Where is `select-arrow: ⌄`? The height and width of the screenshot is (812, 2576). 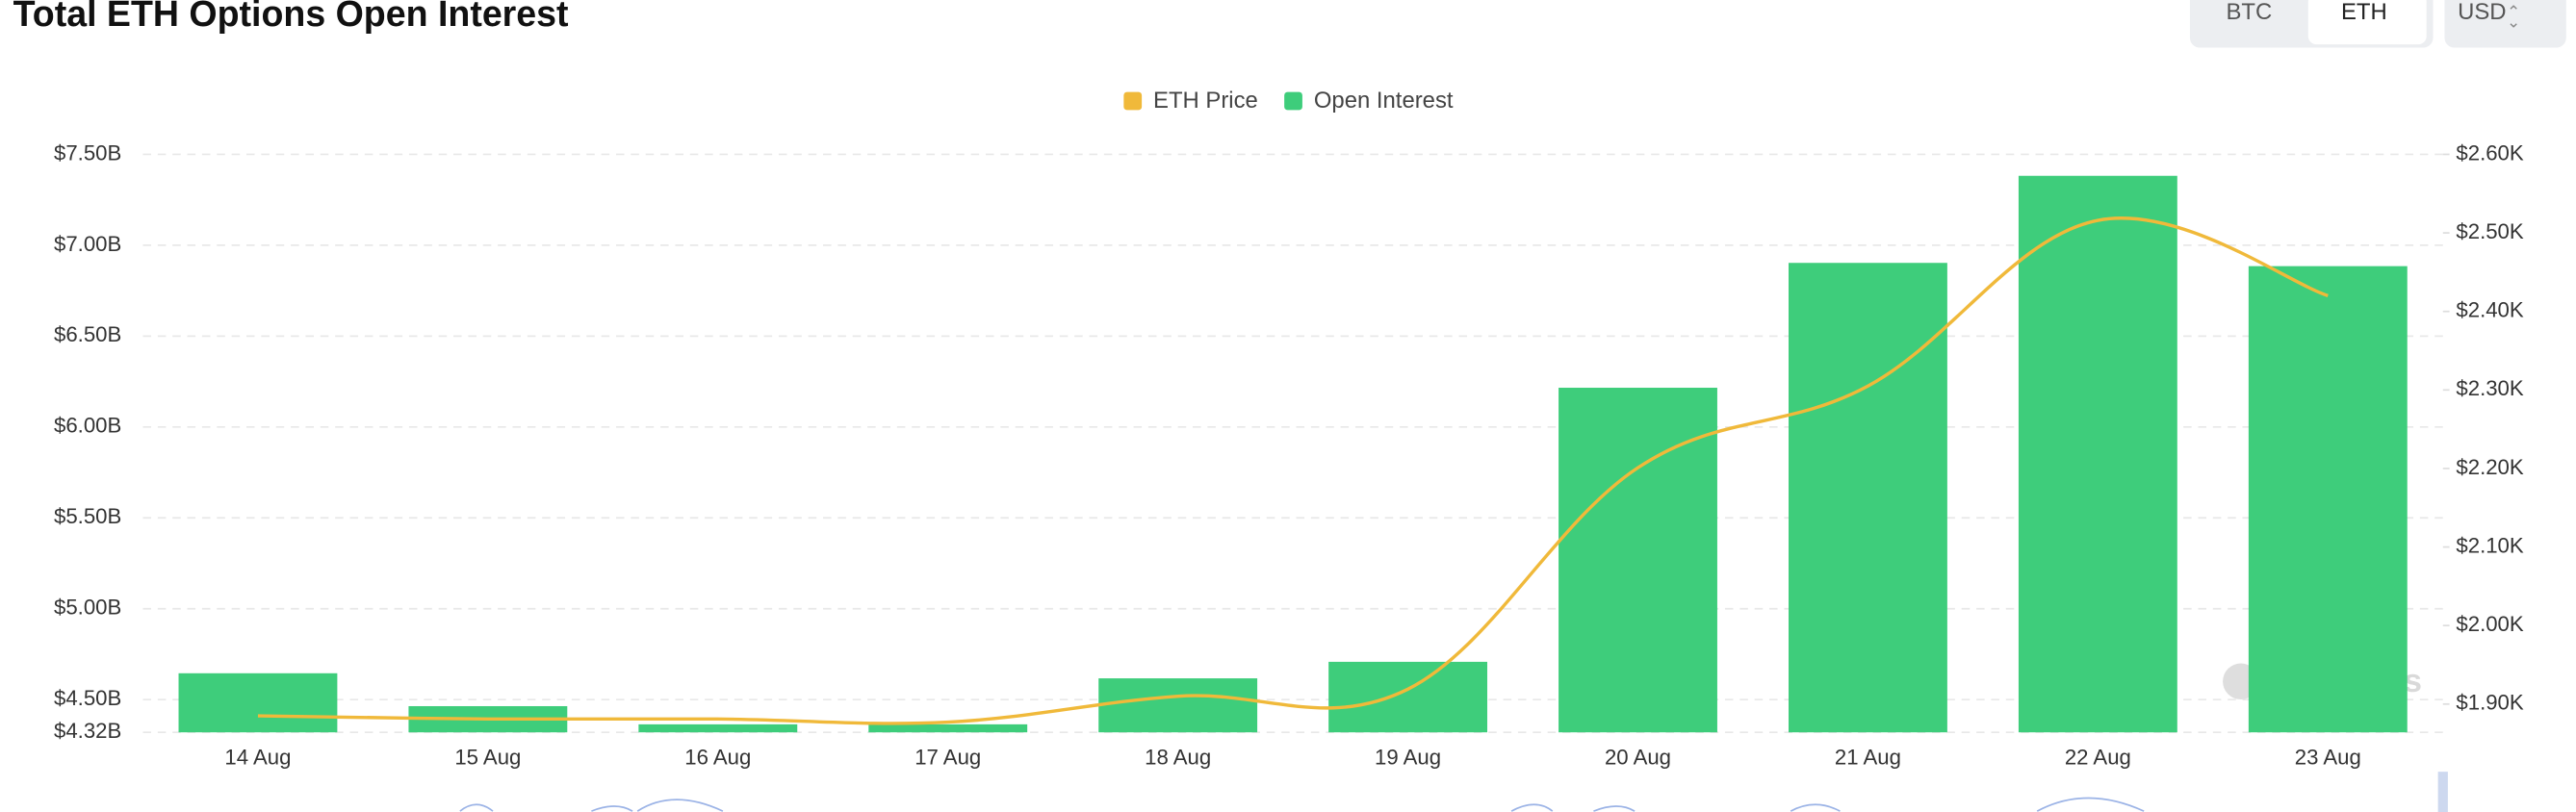
select-arrow: ⌄ is located at coordinates (2513, 22).